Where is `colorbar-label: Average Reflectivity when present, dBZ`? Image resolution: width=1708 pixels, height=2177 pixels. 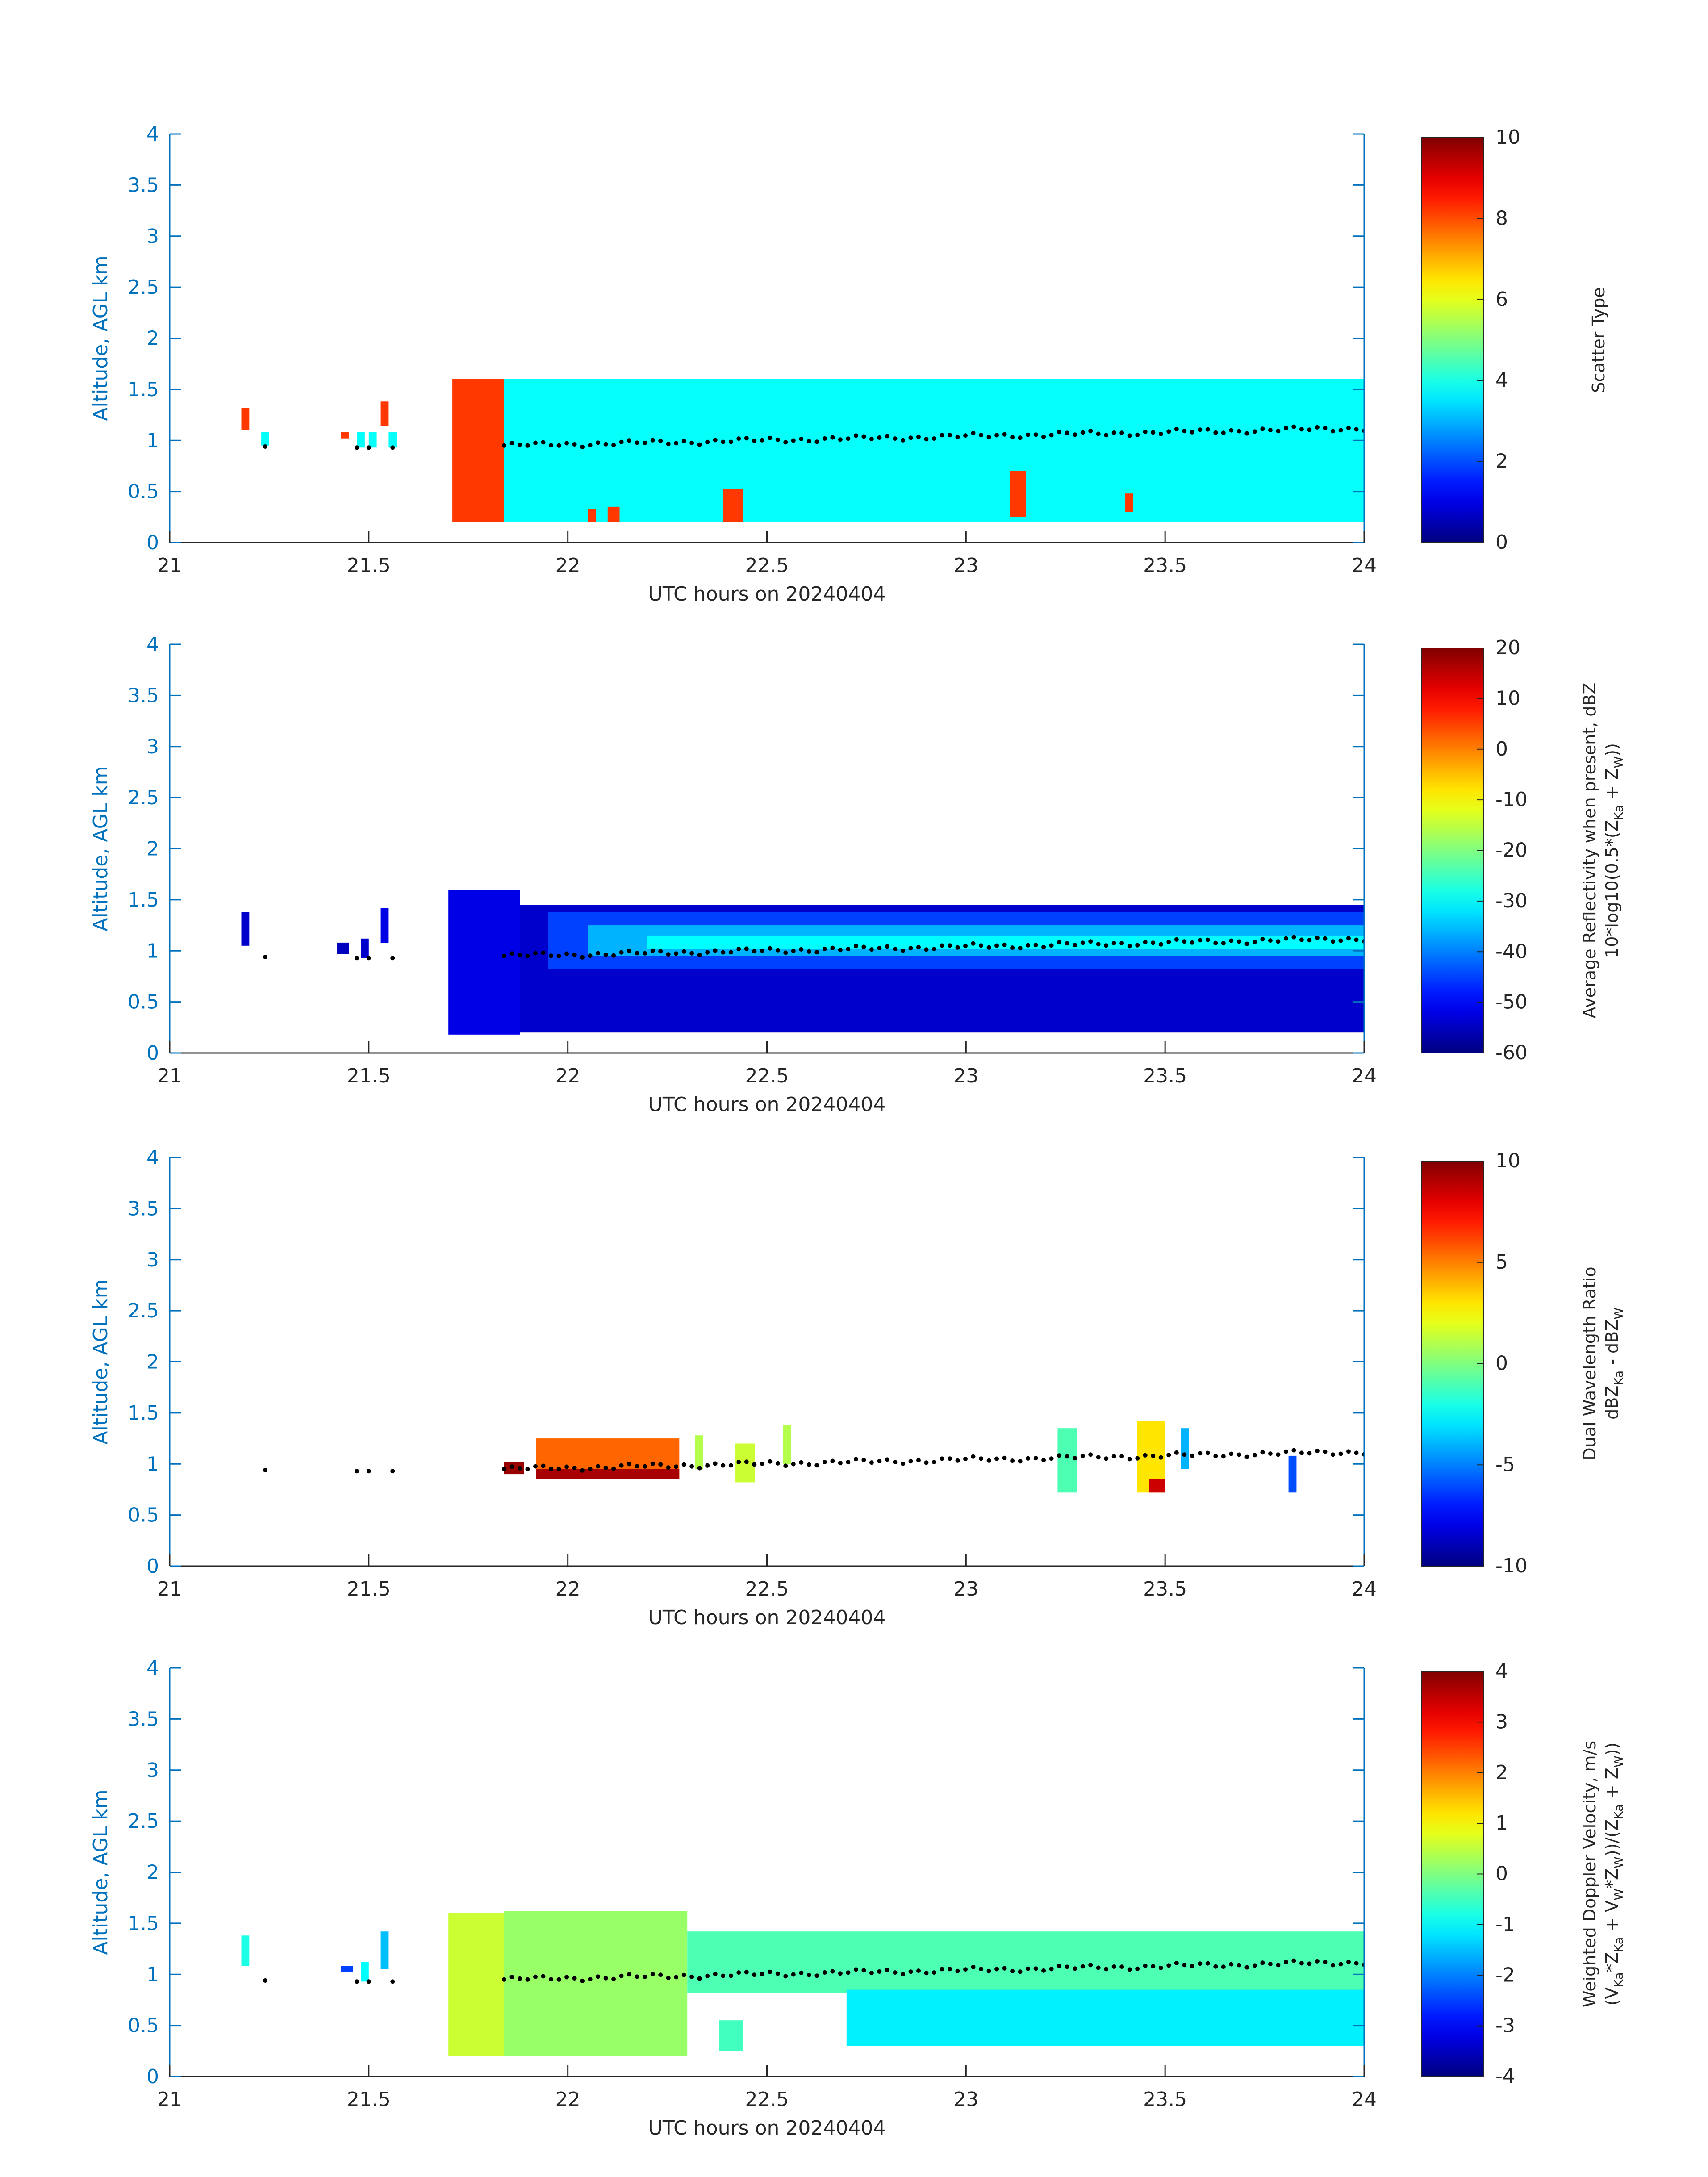 colorbar-label: Average Reflectivity when present, dBZ is located at coordinates (1589, 851).